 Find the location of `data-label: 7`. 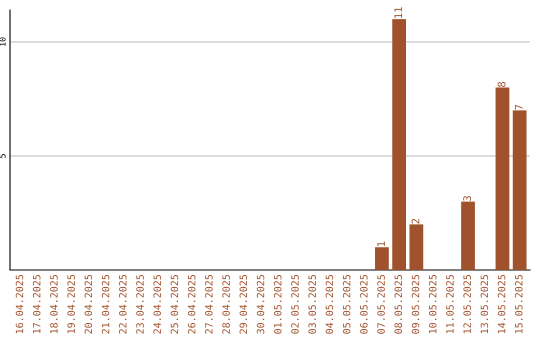

data-label: 7 is located at coordinates (518, 107).